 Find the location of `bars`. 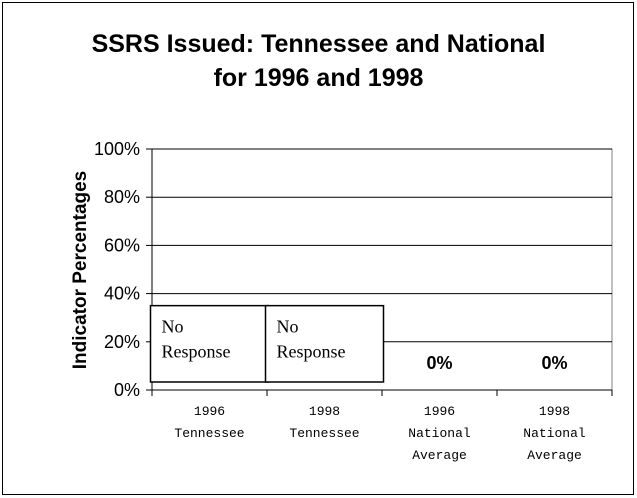

bars is located at coordinates (267, 343).